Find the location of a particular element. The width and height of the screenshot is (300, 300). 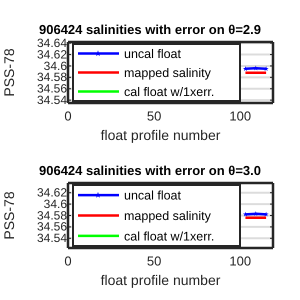

chart-title: 906424 salinities with error on θ=3.0 is located at coordinates (150, 170).